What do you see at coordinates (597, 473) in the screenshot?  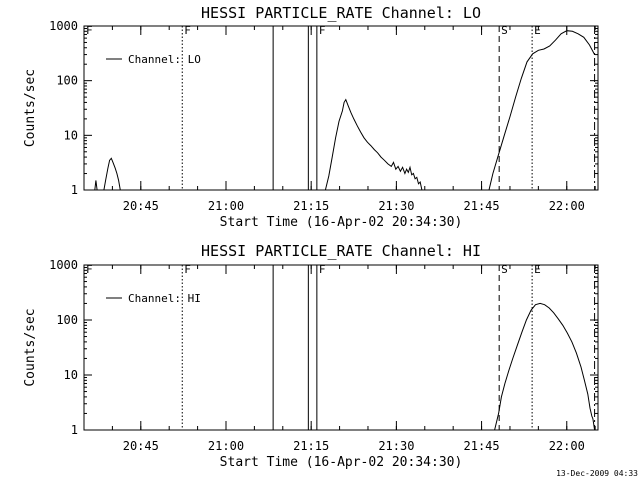 I see `timestamp-stamp: 13-Dec-2009 04:33` at bounding box center [597, 473].